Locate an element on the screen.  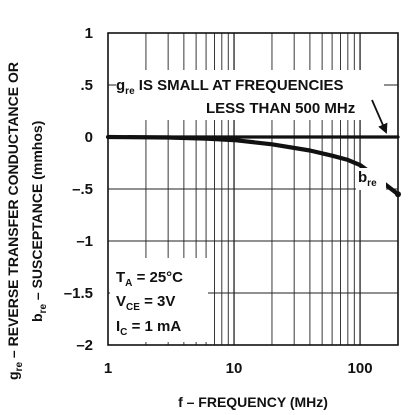
y-tick-label: –1.5 is located at coordinates (78, 293).